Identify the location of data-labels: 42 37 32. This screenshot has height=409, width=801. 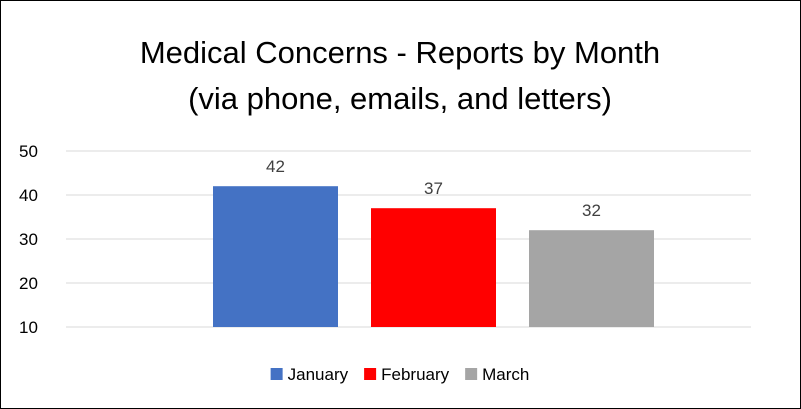
(433, 188).